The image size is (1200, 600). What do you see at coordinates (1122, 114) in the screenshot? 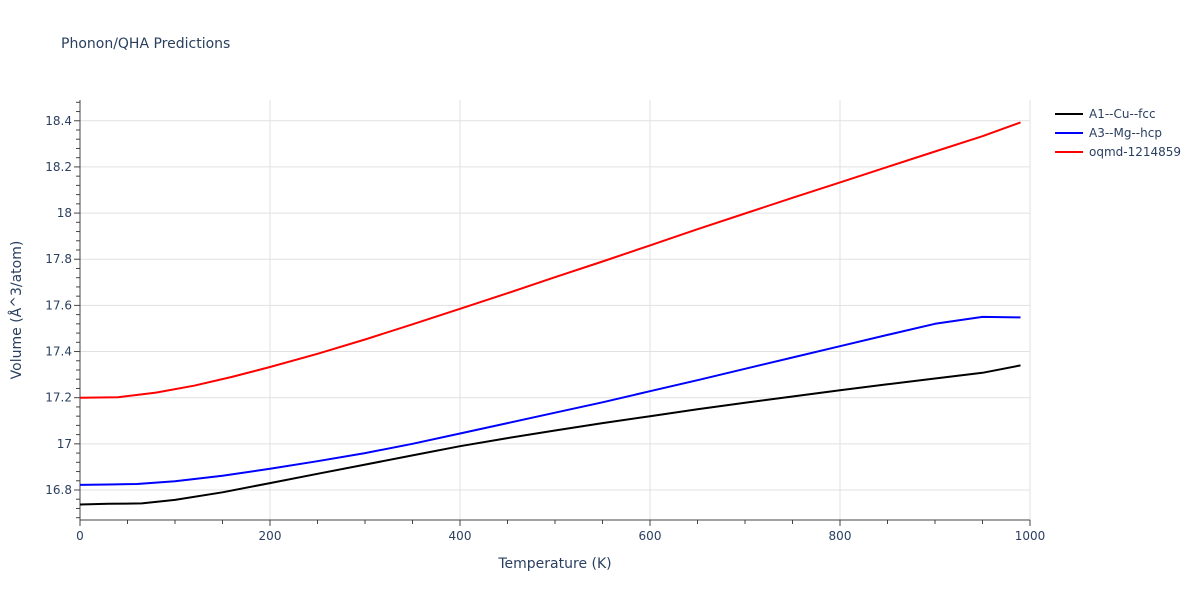
I see `legend-label-0: A1--Cu--fcc` at bounding box center [1122, 114].